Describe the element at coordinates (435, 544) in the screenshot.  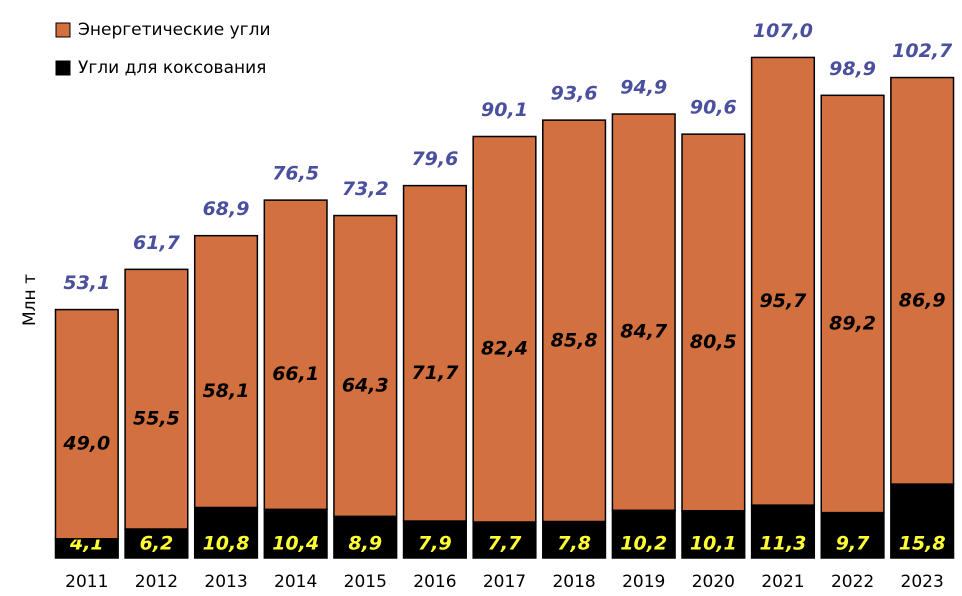
I see `data-label: 7,9` at that location.